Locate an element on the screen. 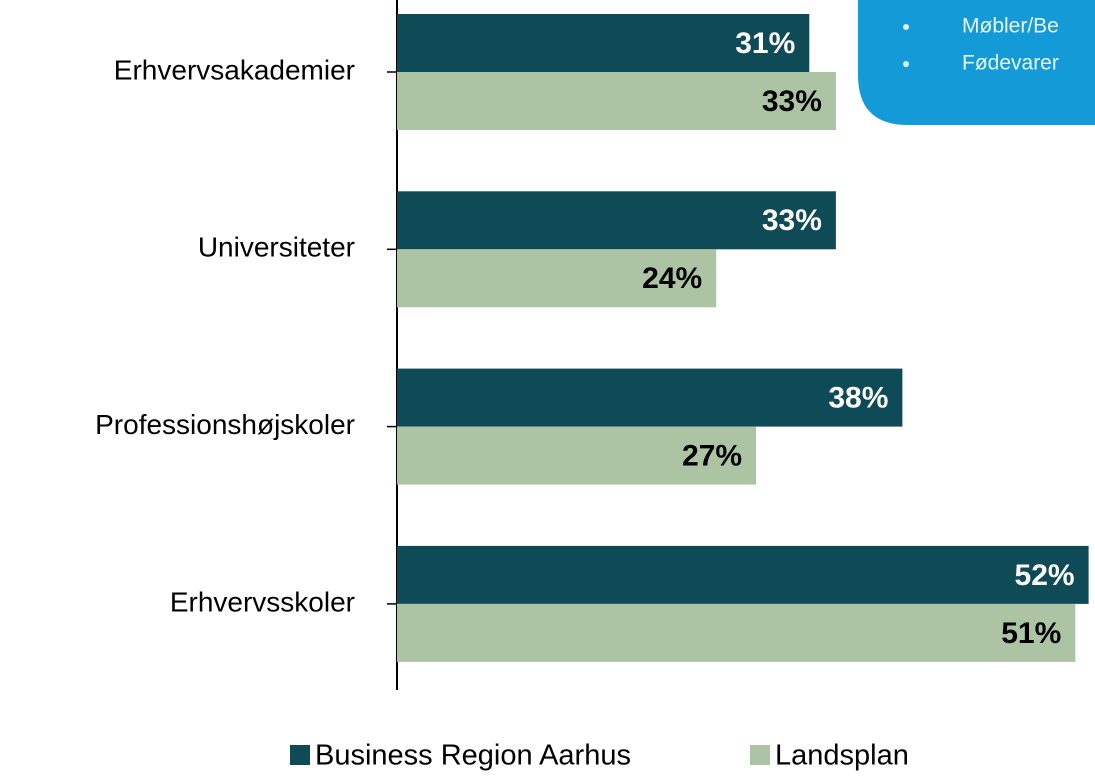 The height and width of the screenshot is (779, 1095). category-label: Erhvervsakademier is located at coordinates (234, 69).